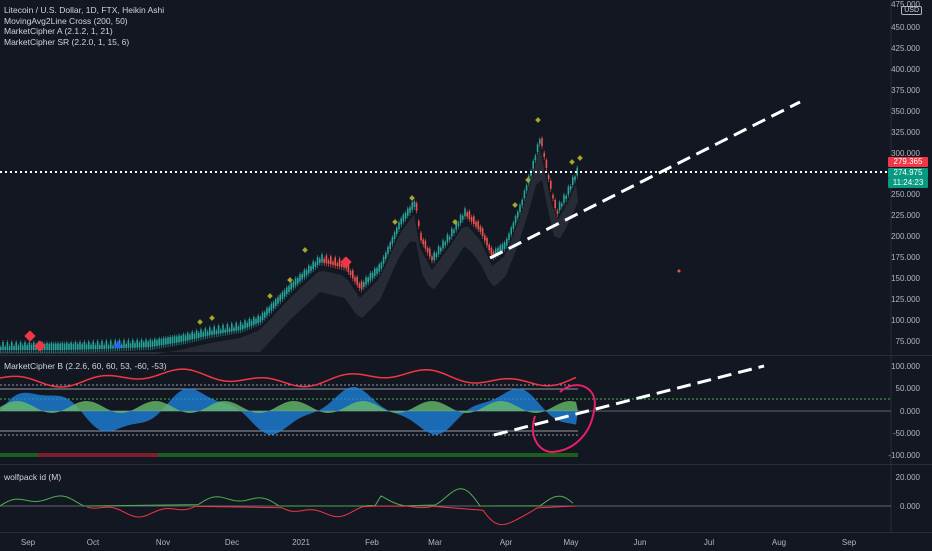 Image resolution: width=932 pixels, height=551 pixels. What do you see at coordinates (640, 542) in the screenshot?
I see `time-tick-label: Jun` at bounding box center [640, 542].